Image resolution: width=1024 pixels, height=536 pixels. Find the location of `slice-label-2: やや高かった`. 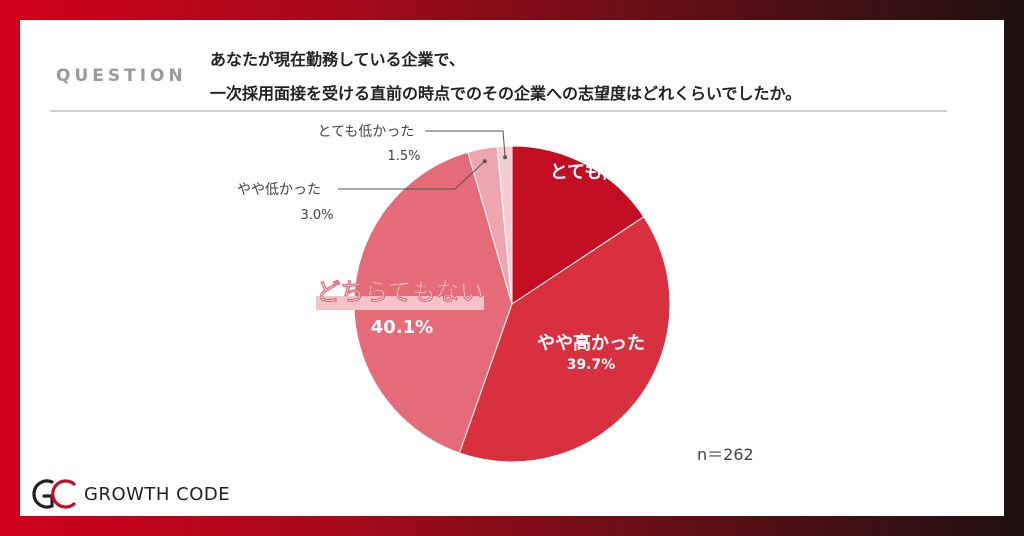

slice-label-2: やや高かった is located at coordinates (591, 343).